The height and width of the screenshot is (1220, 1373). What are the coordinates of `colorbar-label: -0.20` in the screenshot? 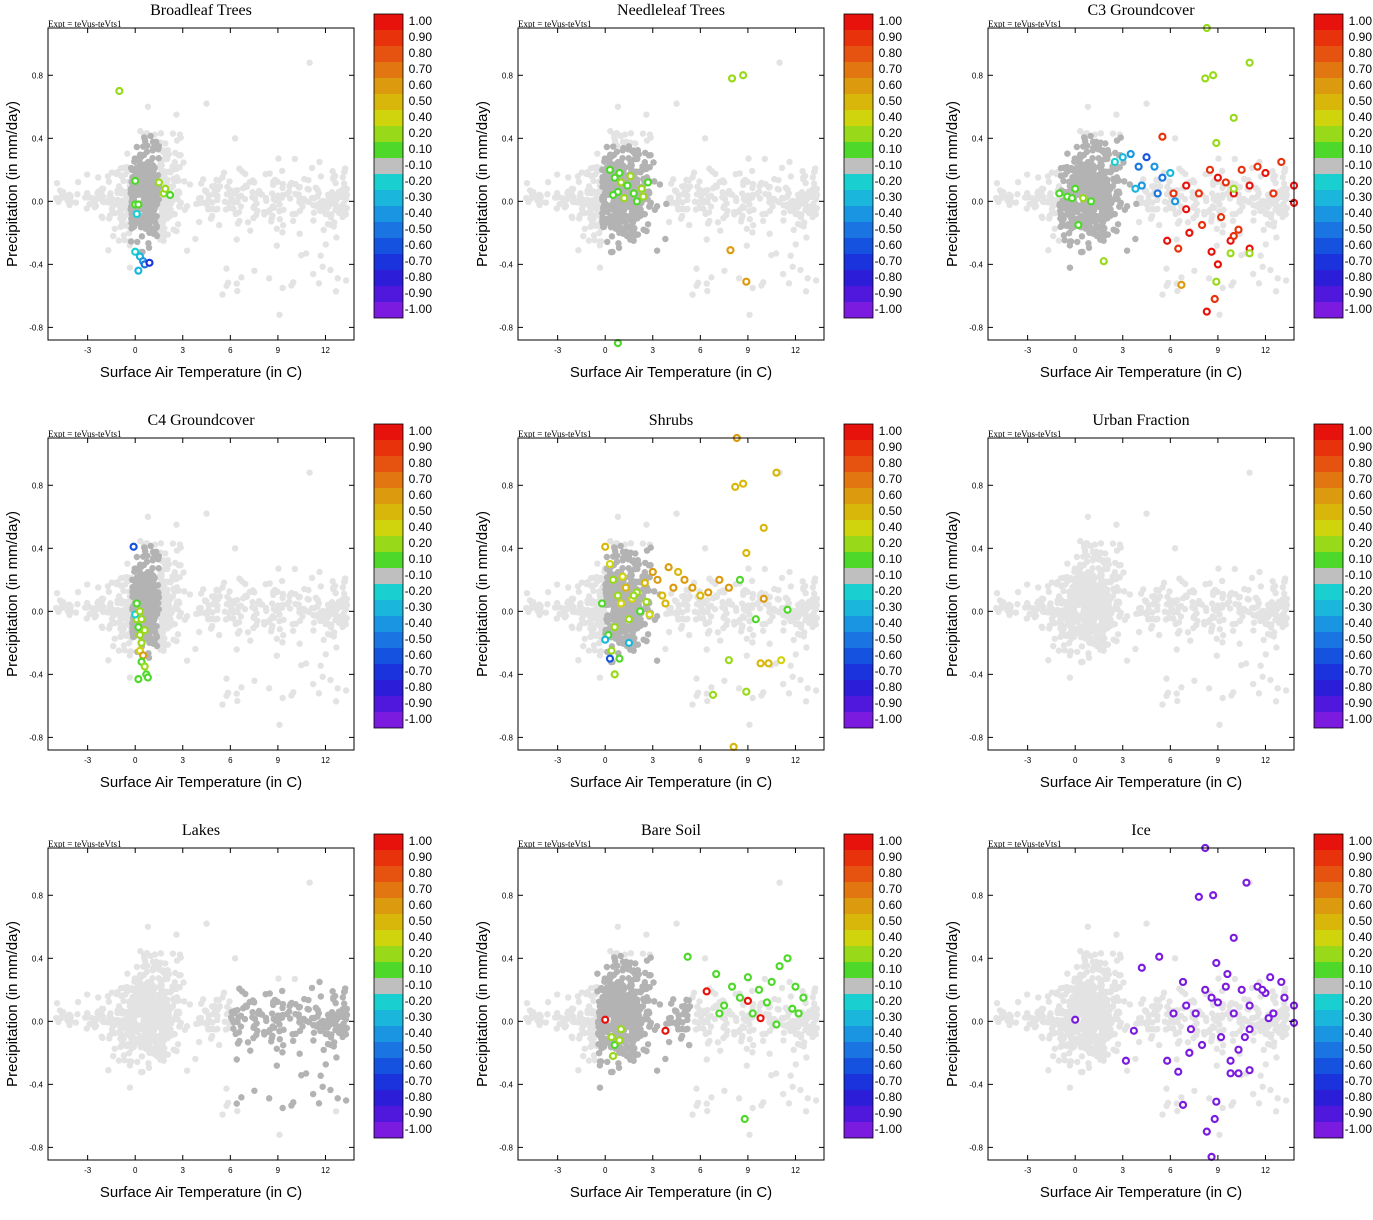 It's located at (1359, 181).